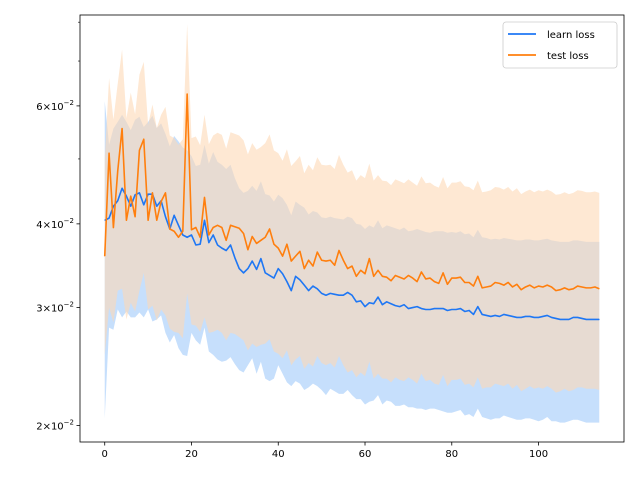 The image size is (640, 480). What do you see at coordinates (278, 454) in the screenshot?
I see `x-tick-label: 40` at bounding box center [278, 454].